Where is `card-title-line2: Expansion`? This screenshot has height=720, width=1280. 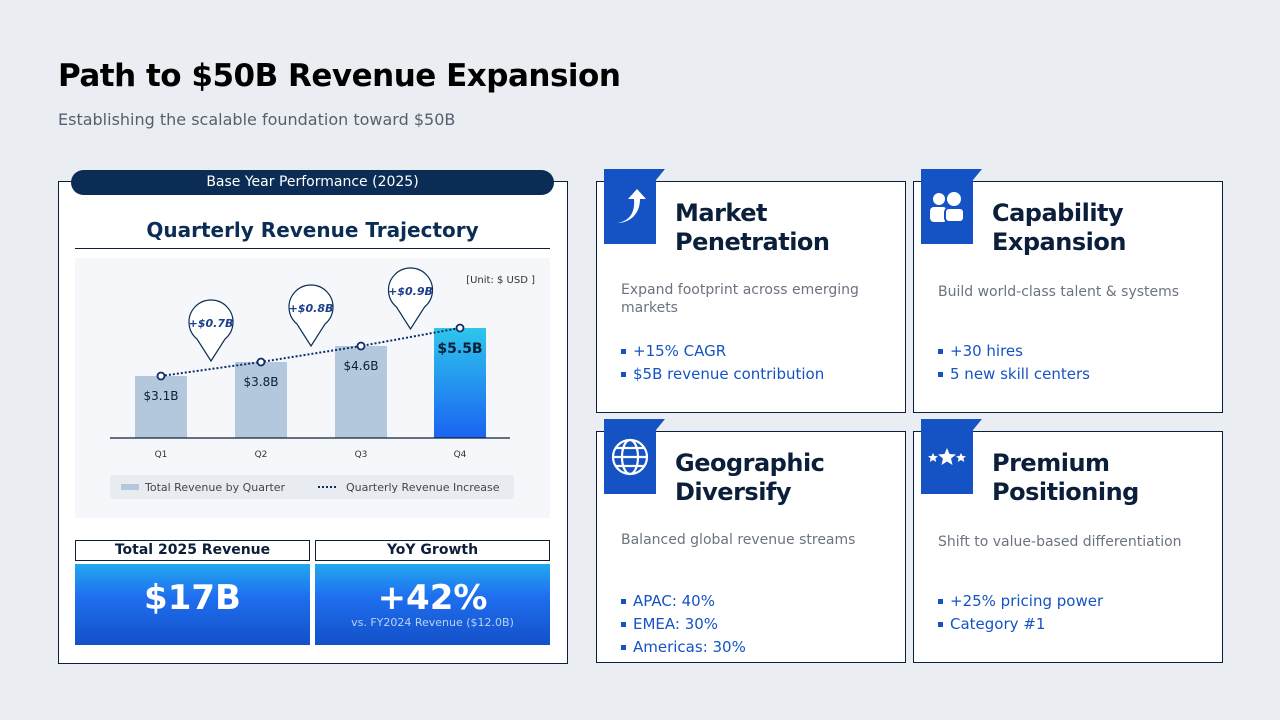
card-title-line2: Expansion is located at coordinates (1059, 242).